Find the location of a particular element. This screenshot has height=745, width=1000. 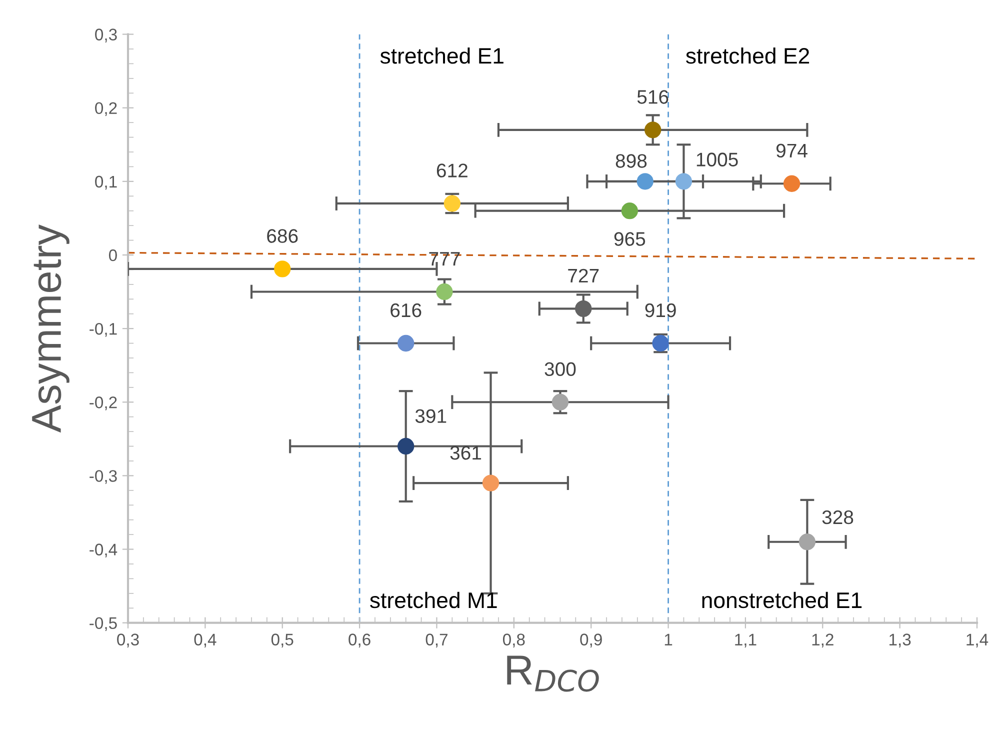

x-tick-label: 1,4 is located at coordinates (977, 641).